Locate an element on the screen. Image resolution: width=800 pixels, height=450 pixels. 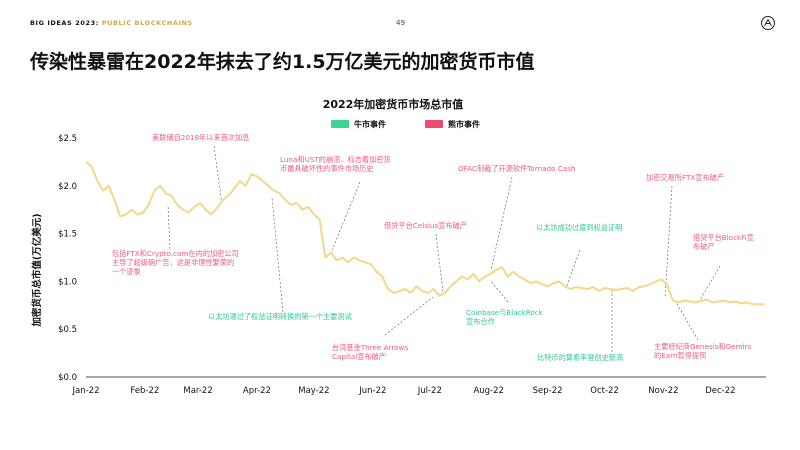
annotation-line: 宣布合作 is located at coordinates (480, 321).